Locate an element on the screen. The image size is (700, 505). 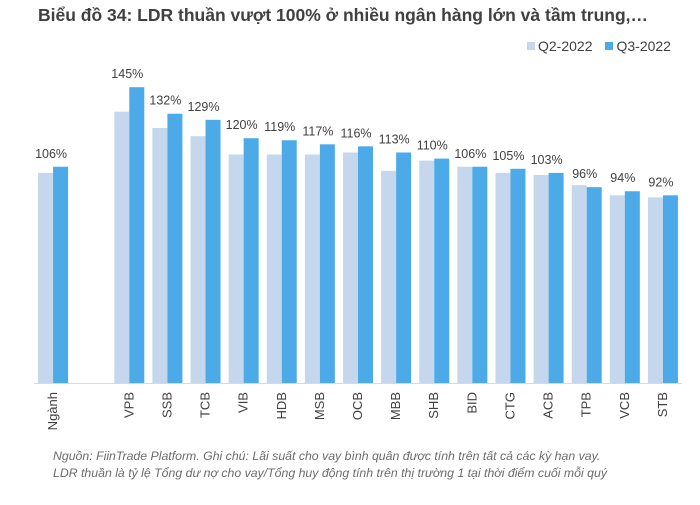
bar-q2-Ngành is located at coordinates (46, 277).